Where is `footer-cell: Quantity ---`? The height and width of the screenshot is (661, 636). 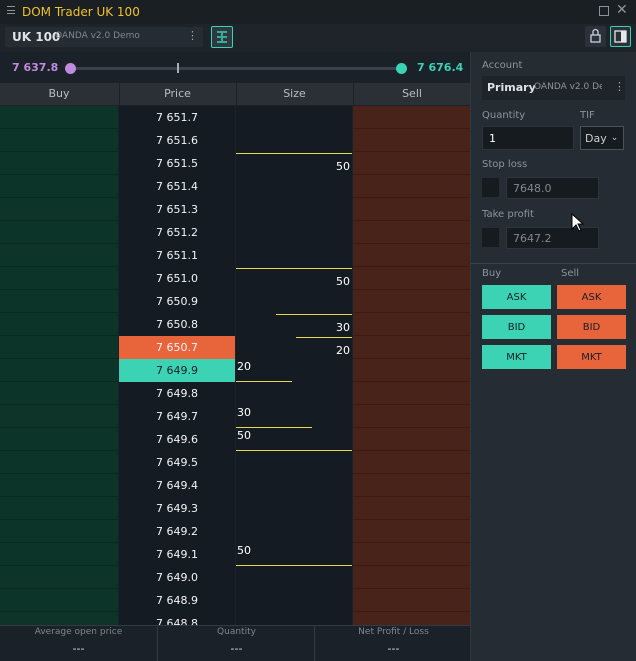
footer-cell: Quantity --- is located at coordinates (235, 643).